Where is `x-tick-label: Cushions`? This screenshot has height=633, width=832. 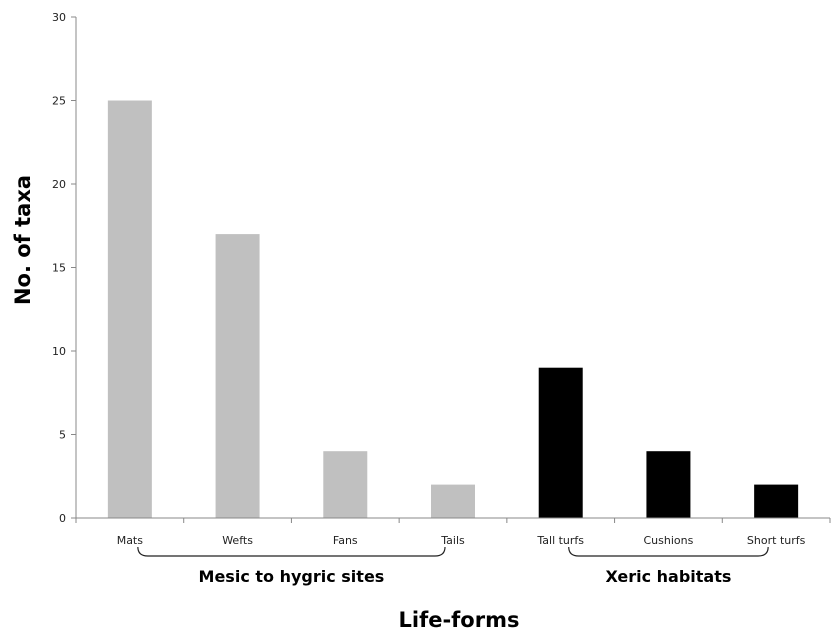 x-tick-label: Cushions is located at coordinates (669, 540).